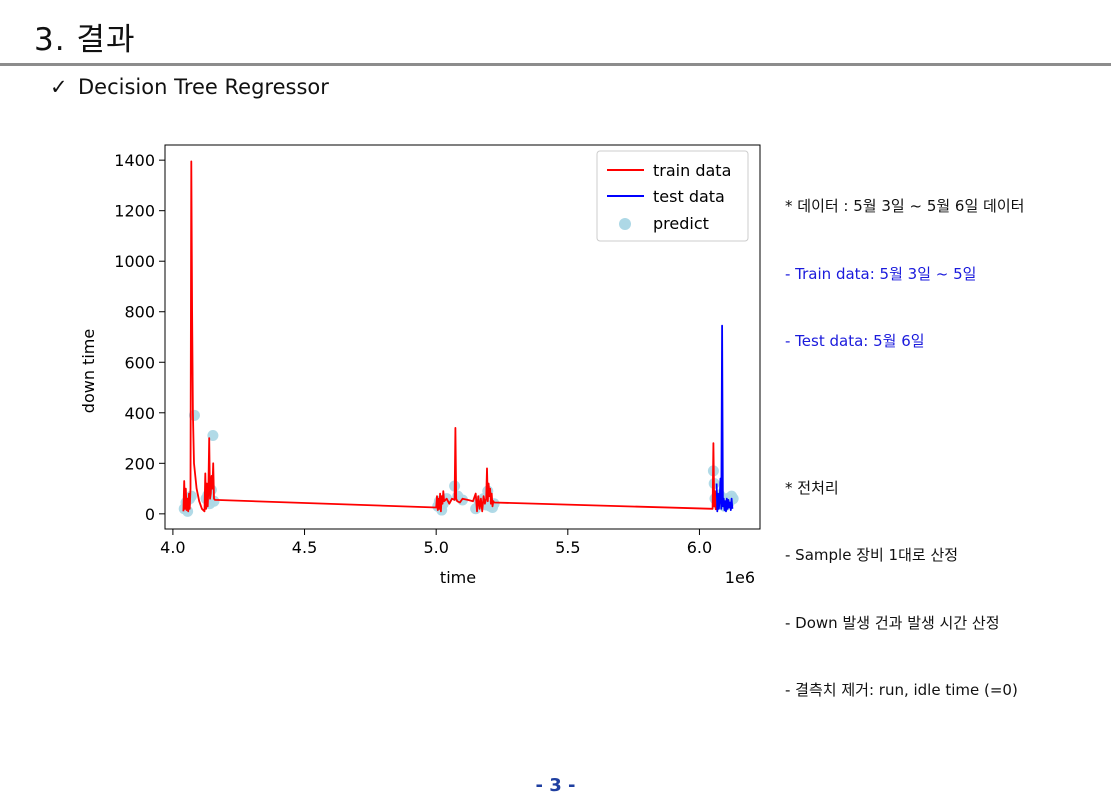 This screenshot has width=1111, height=796. What do you see at coordinates (88, 371) in the screenshot?
I see `y-axis-label: down time` at bounding box center [88, 371].